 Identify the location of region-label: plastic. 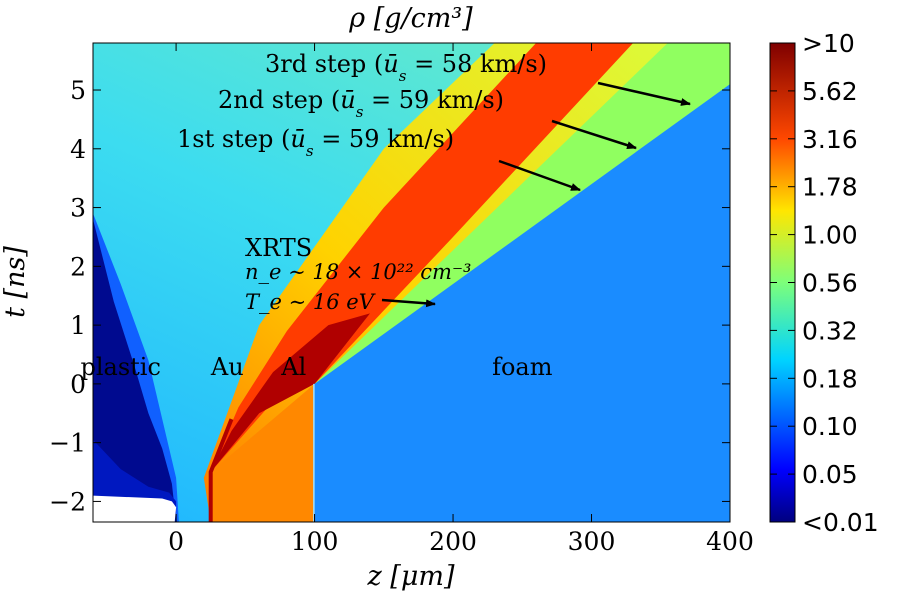
(120, 367).